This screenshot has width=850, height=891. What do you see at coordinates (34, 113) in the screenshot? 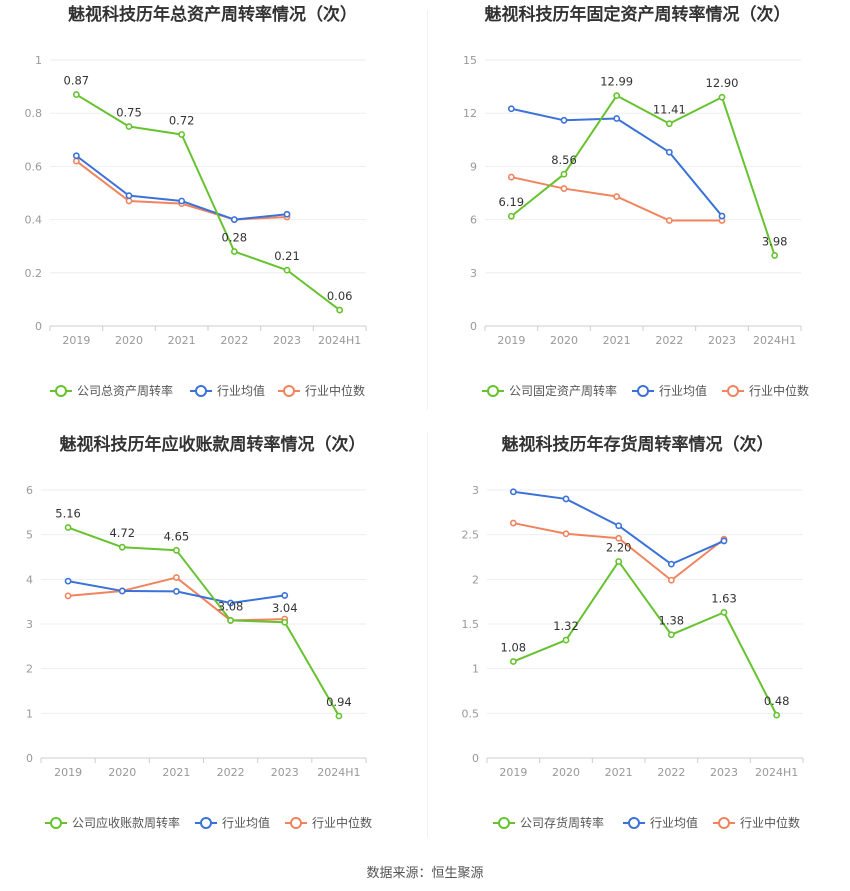
I see `y-tick-label: 0.8` at bounding box center [34, 113].